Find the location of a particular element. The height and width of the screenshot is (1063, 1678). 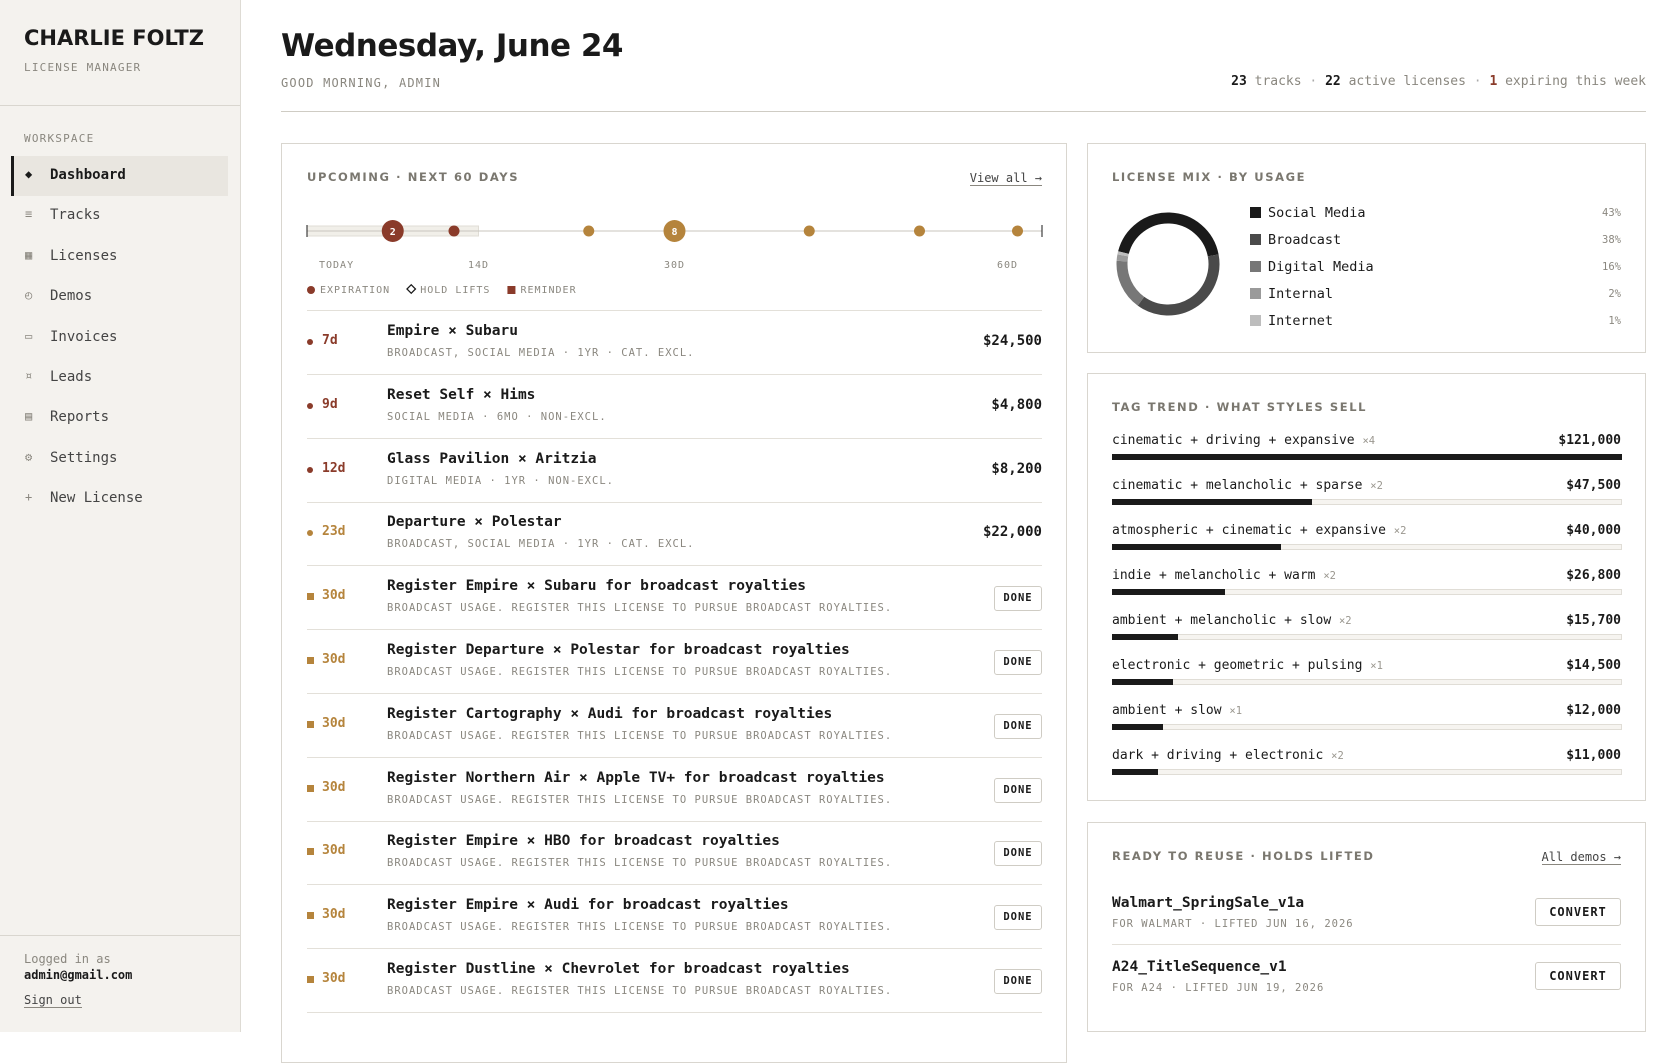

nav-item: + New License is located at coordinates (119, 499).